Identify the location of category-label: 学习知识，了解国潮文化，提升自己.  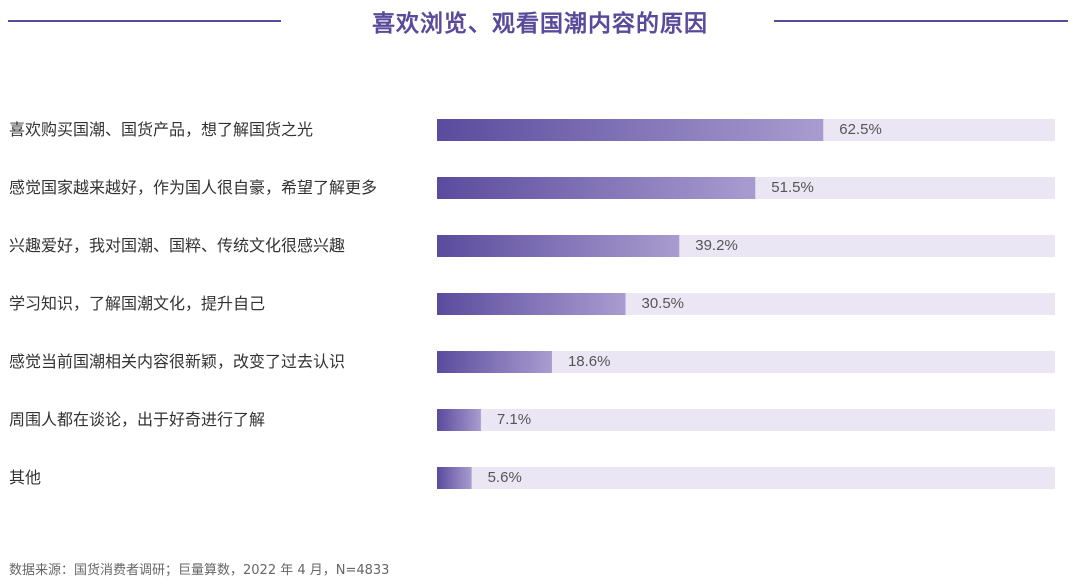
(137, 303).